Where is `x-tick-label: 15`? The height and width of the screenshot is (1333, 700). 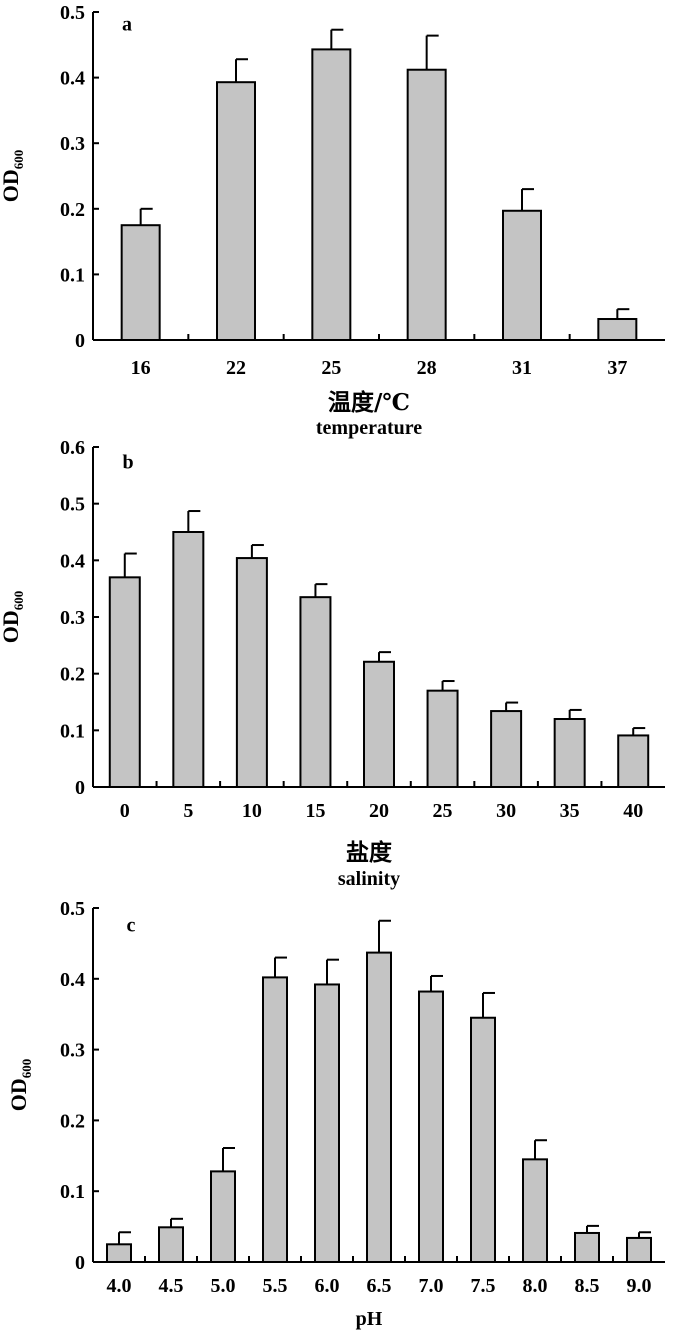
x-tick-label: 15 is located at coordinates (315, 811).